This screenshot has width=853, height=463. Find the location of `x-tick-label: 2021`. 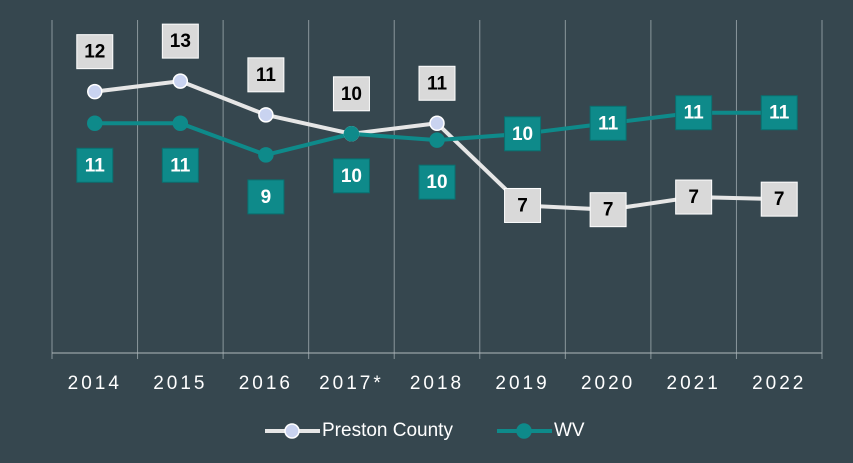

x-tick-label: 2021 is located at coordinates (694, 383).